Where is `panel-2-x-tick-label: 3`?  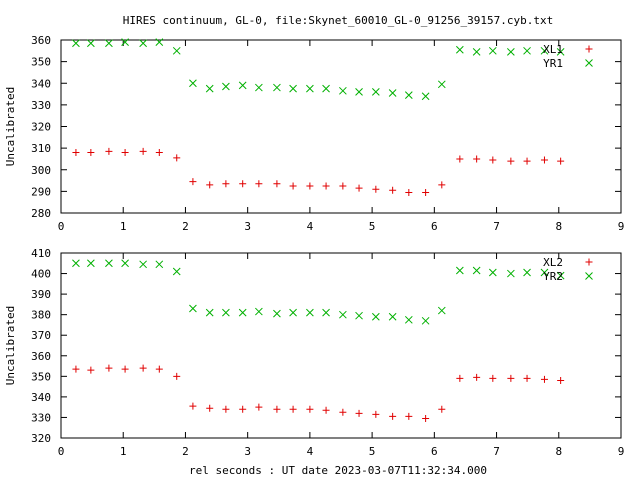
panel-2-x-tick-label: 3 is located at coordinates (247, 451).